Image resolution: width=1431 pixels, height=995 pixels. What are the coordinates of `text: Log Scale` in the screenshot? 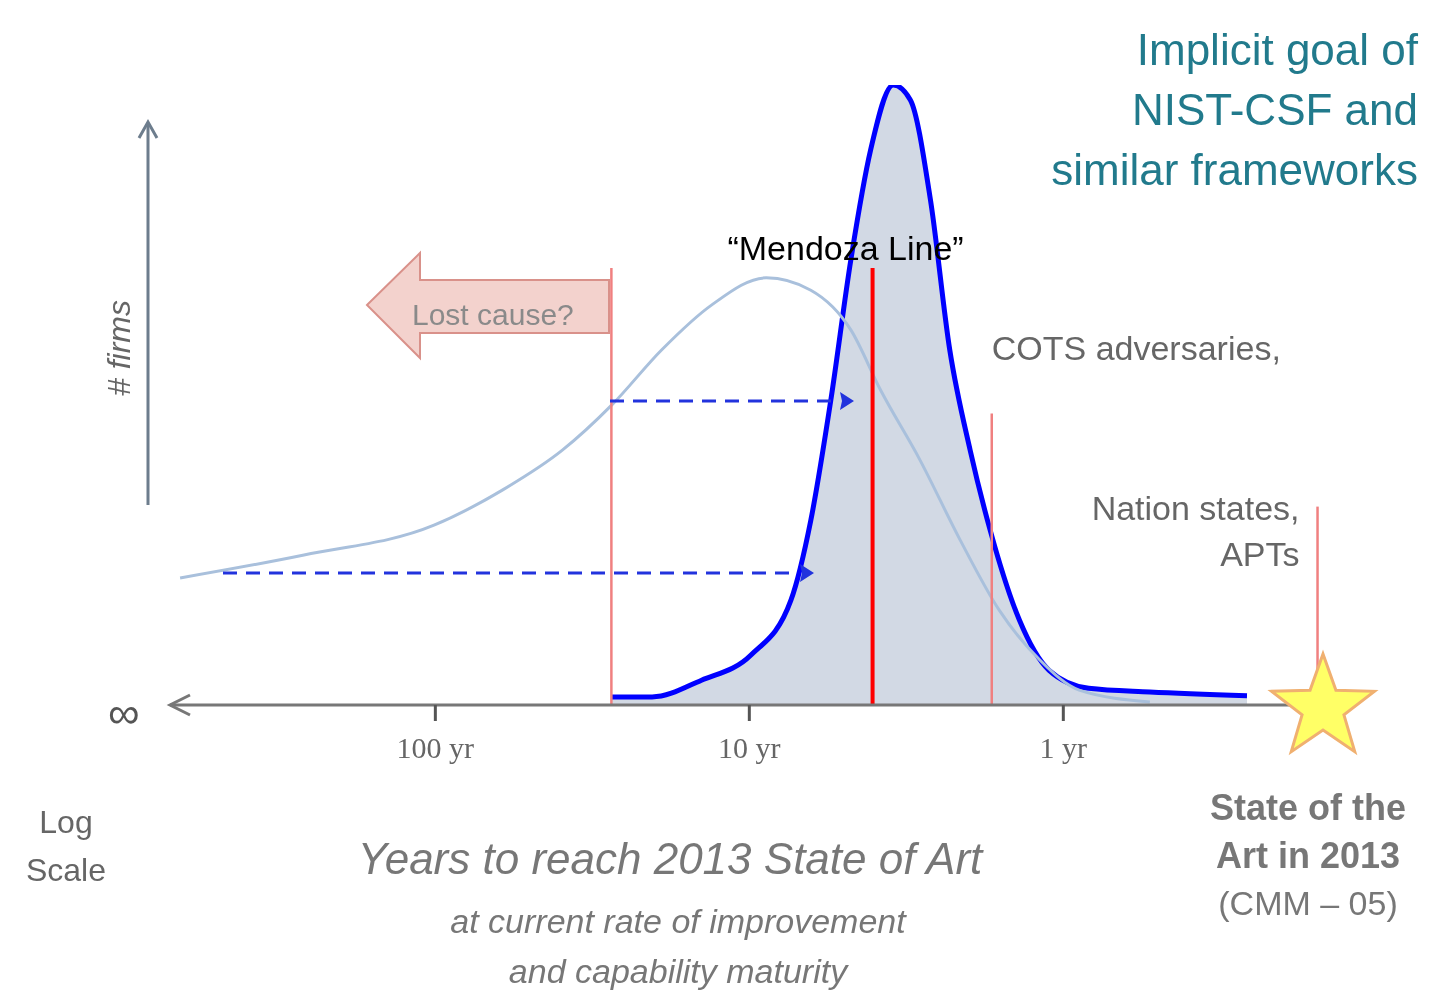 It's located at (65, 846).